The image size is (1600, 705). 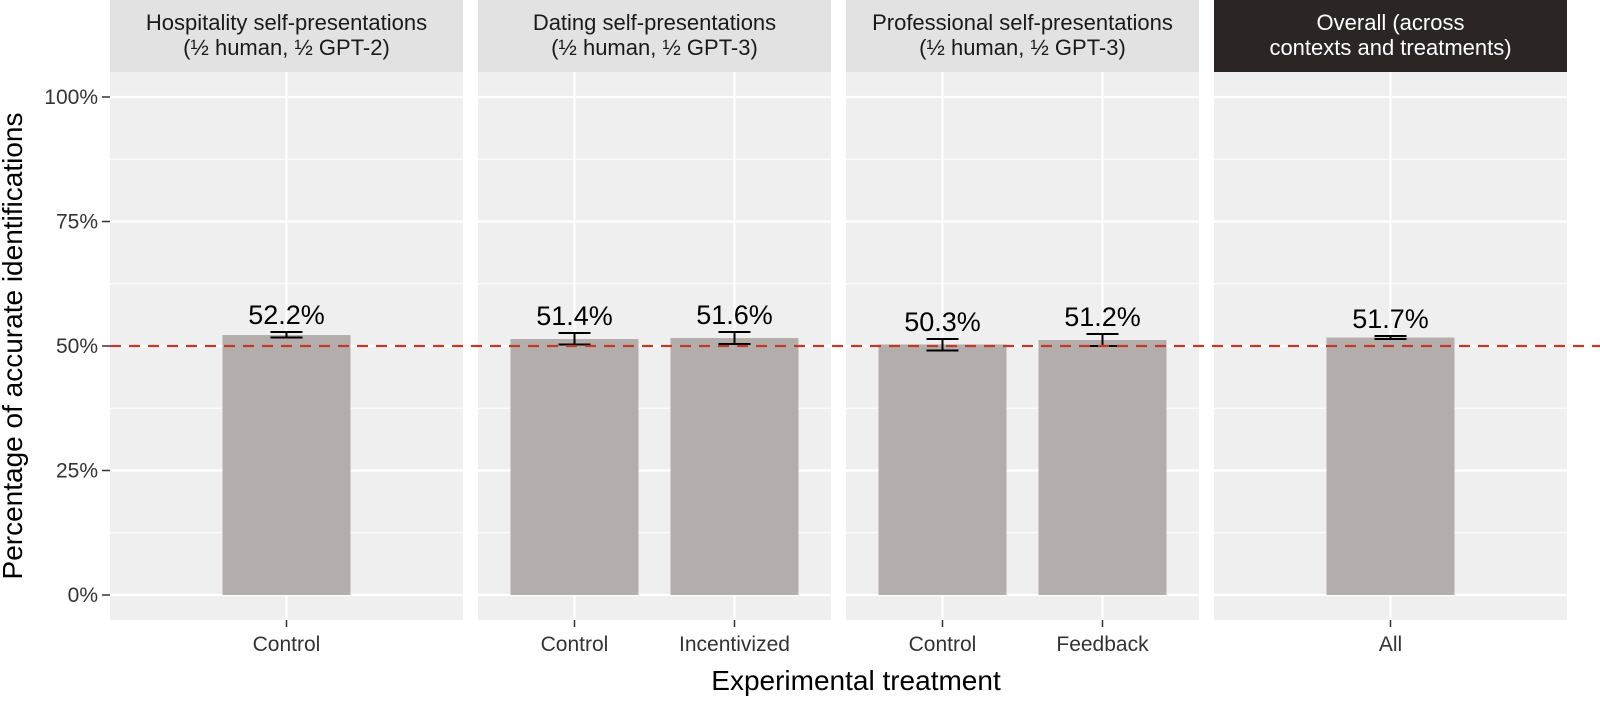 What do you see at coordinates (83, 595) in the screenshot?
I see `y-tick-label: 0%` at bounding box center [83, 595].